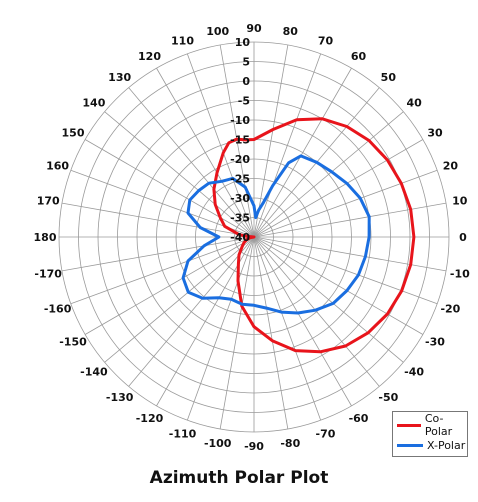 This screenshot has width=478, height=502. What do you see at coordinates (414, 371) in the screenshot?
I see `angle-tick-label: -40` at bounding box center [414, 371].